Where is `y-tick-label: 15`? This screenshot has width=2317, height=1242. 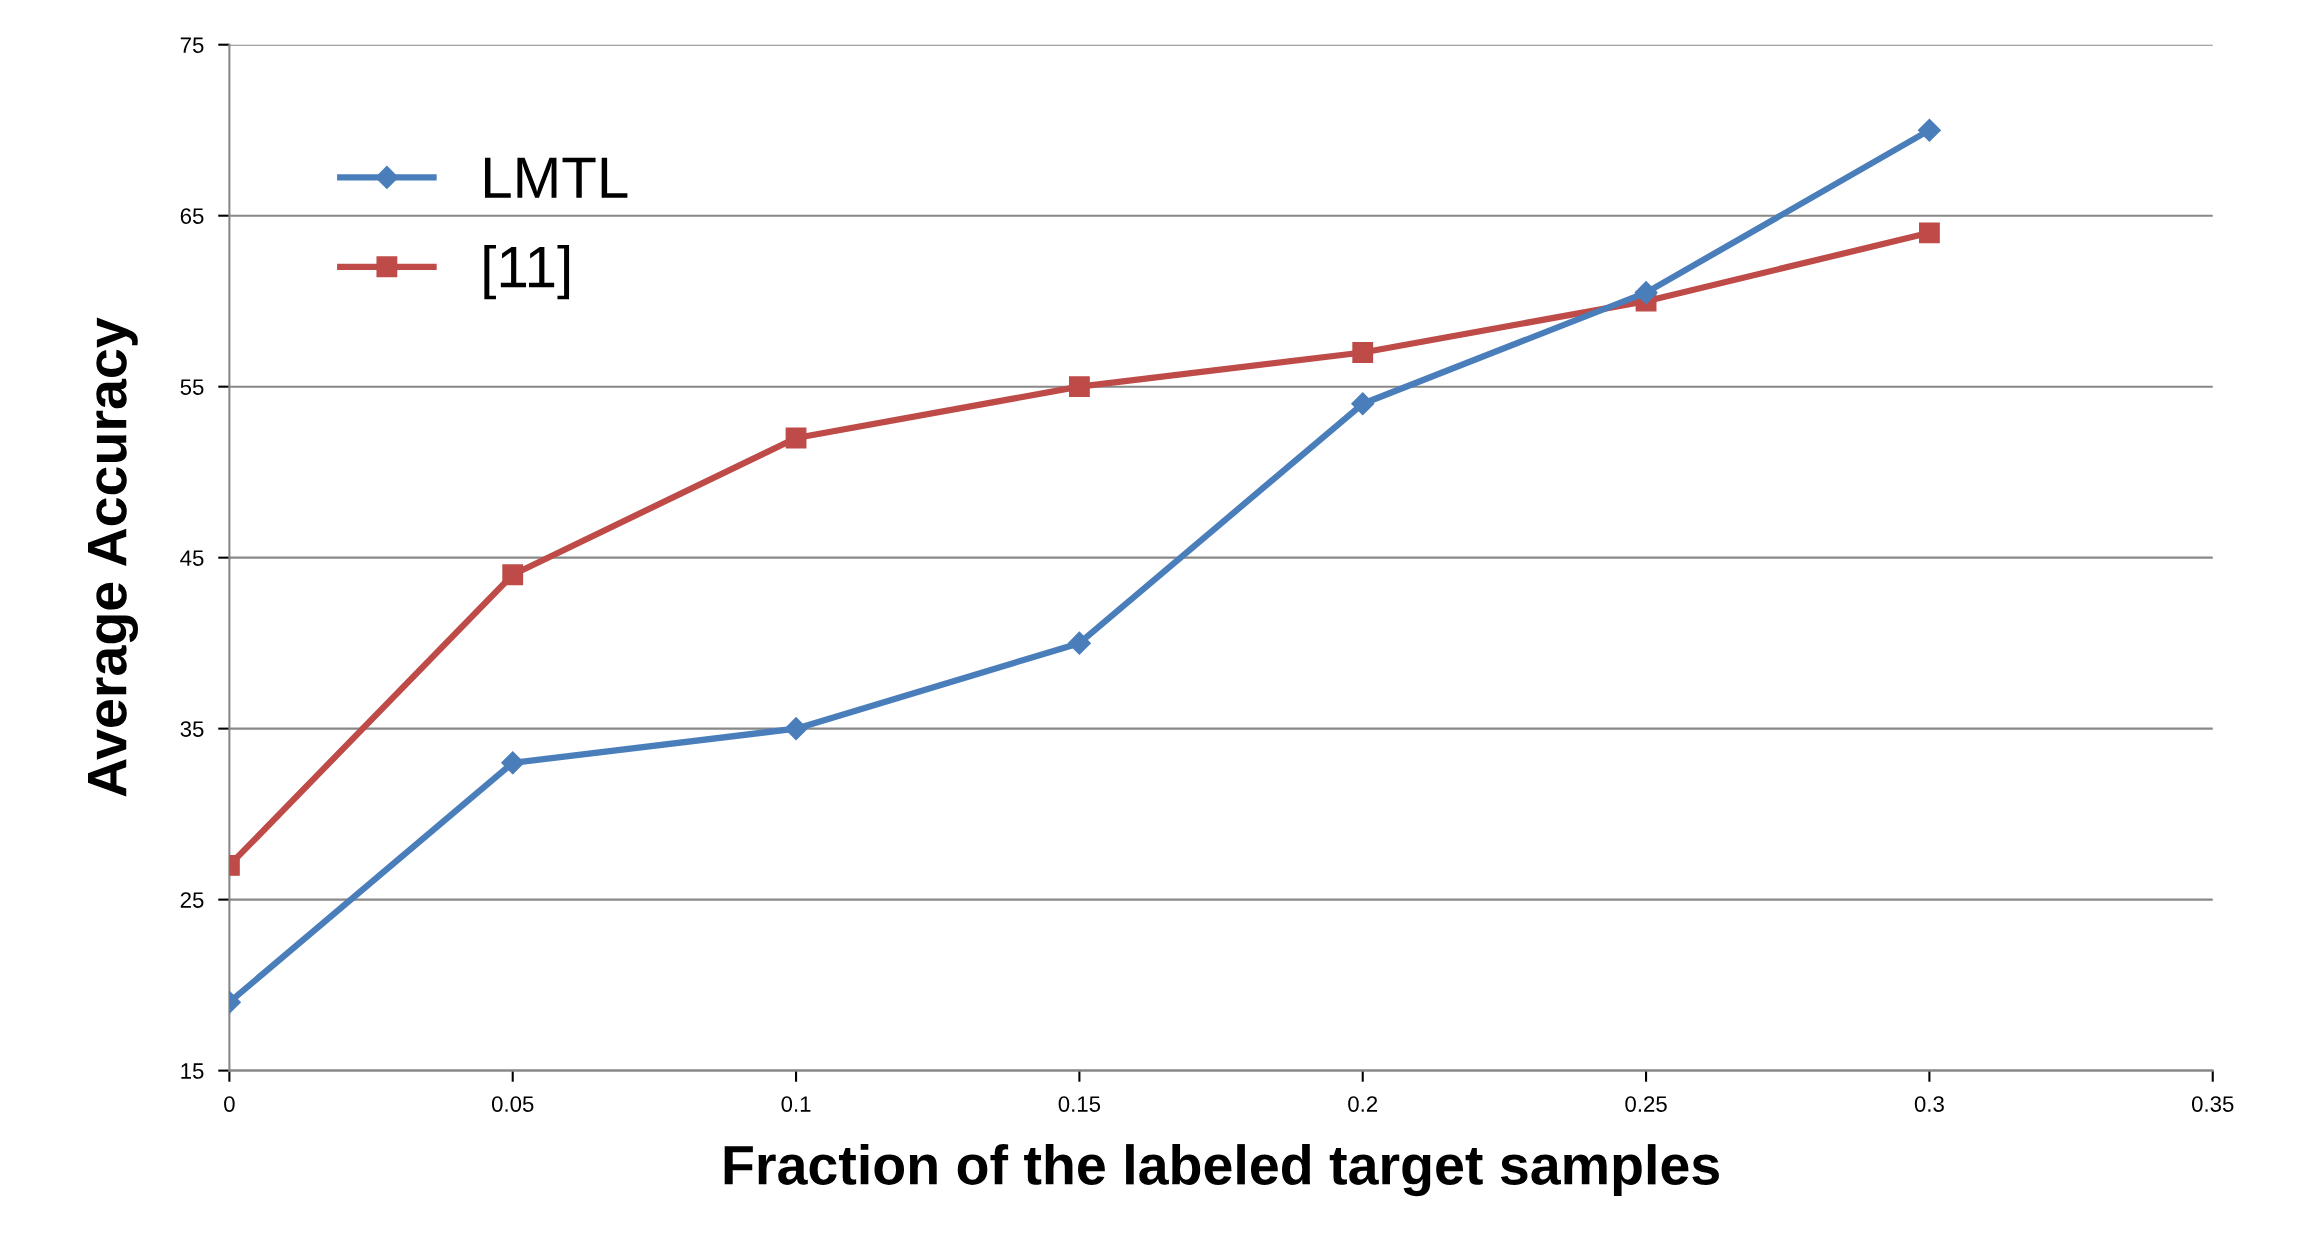
y-tick-label: 15 is located at coordinates (192, 1071).